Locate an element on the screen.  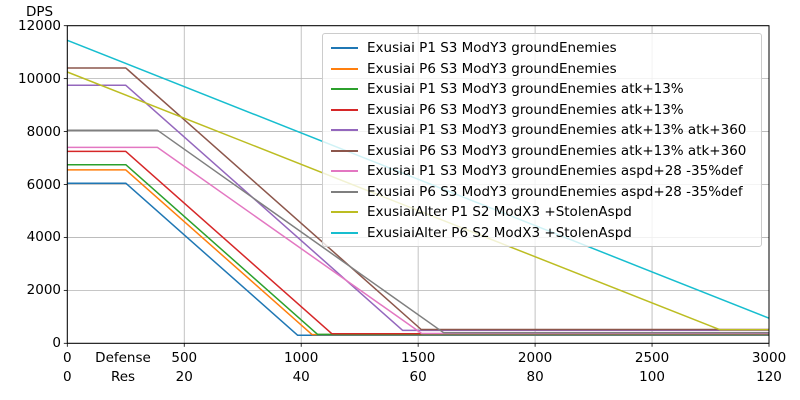
x-tick-label-res: 80 is located at coordinates (535, 377).